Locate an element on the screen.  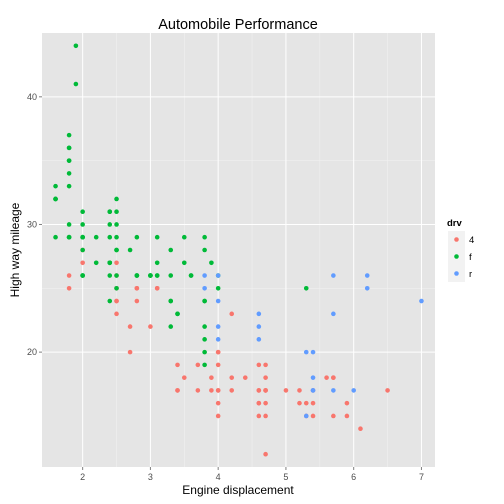
legend-label-4: 4 is located at coordinates (471, 240).